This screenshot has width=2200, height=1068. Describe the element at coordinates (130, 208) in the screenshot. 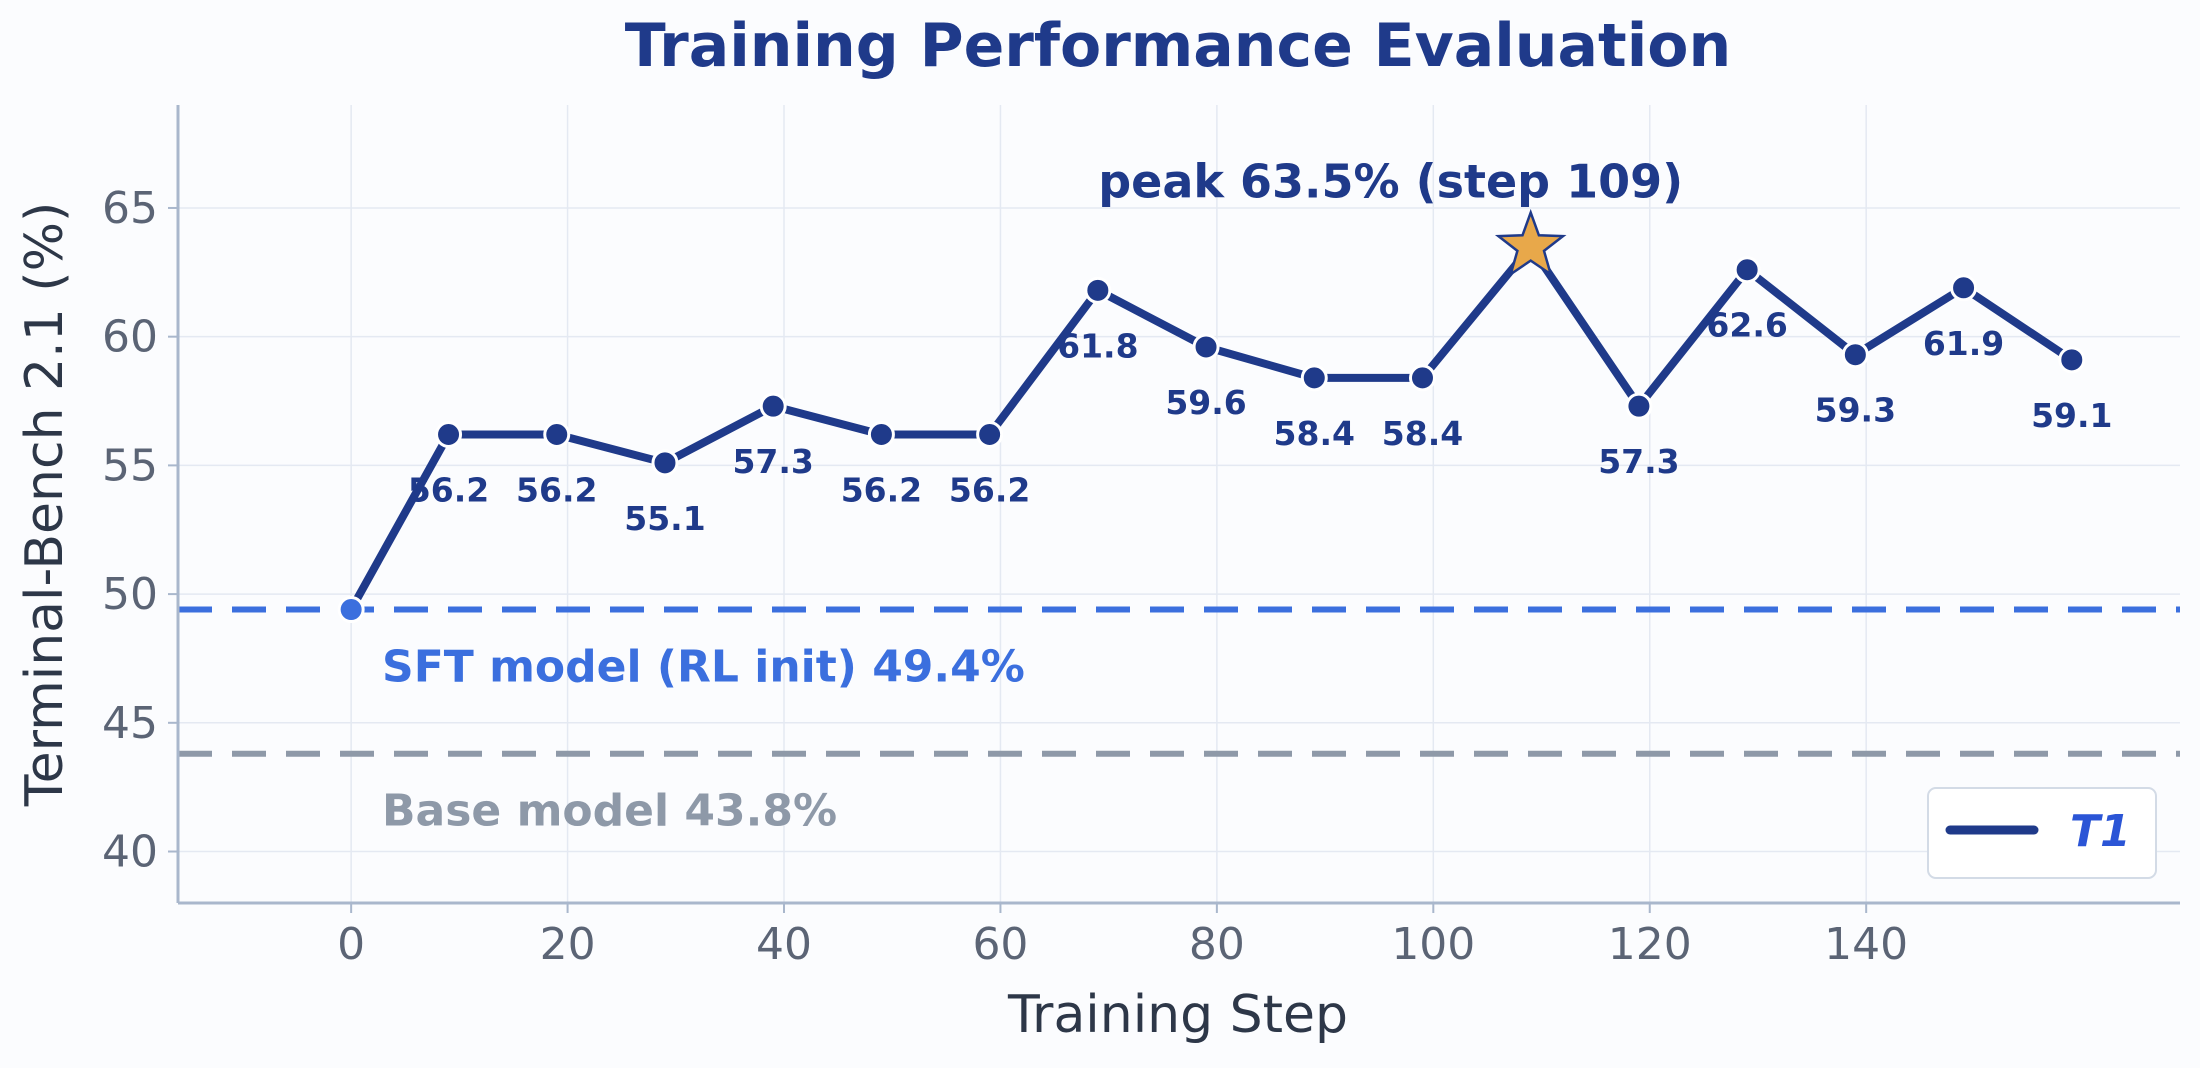

I see `y-tick-label: 65` at that location.